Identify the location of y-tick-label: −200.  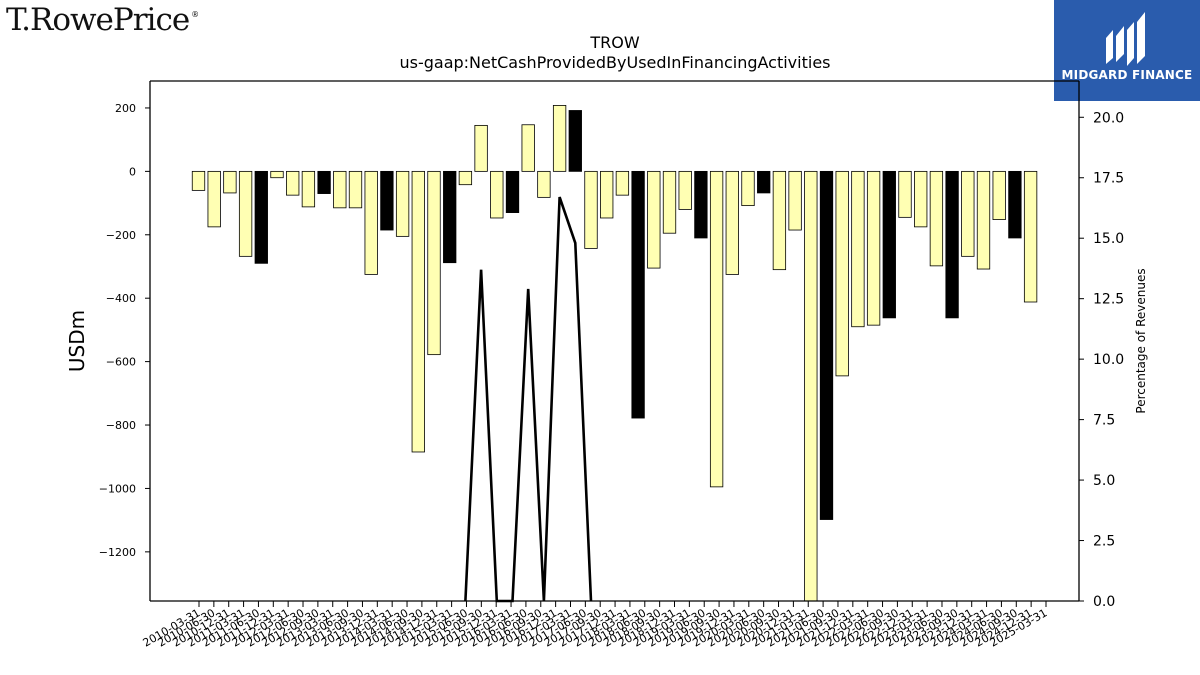
(121, 235).